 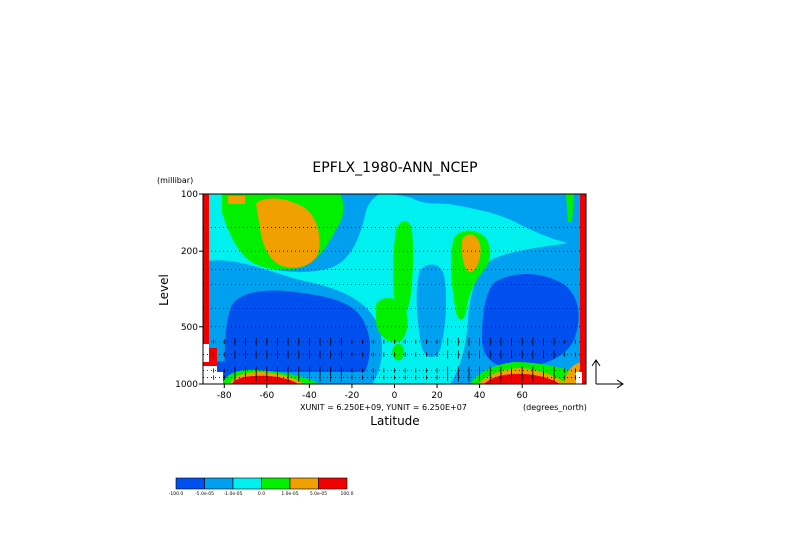 What do you see at coordinates (204, 494) in the screenshot?
I see `colorbar-label: -5.0e-05` at bounding box center [204, 494].